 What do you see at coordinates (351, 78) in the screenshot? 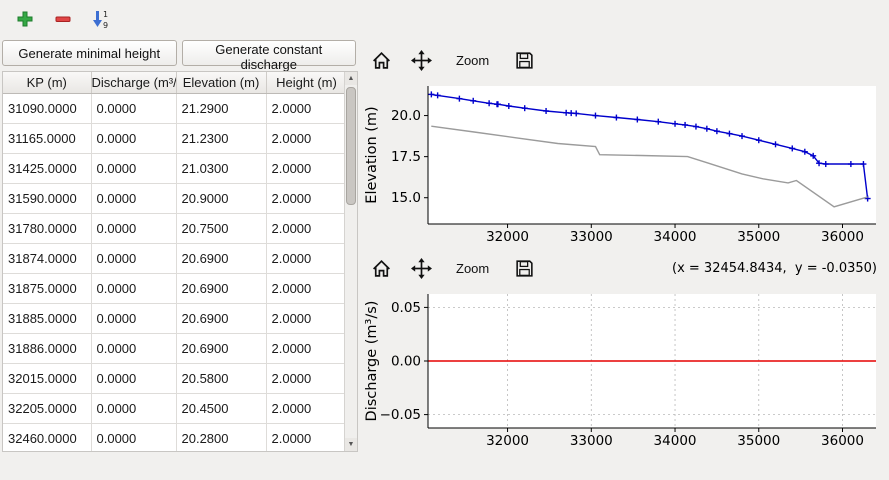
I see `scroll-up-button: ▲` at bounding box center [351, 78].